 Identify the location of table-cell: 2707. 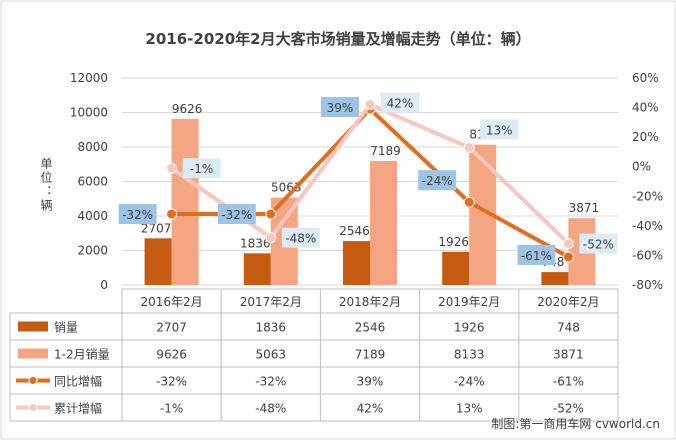
(171, 328).